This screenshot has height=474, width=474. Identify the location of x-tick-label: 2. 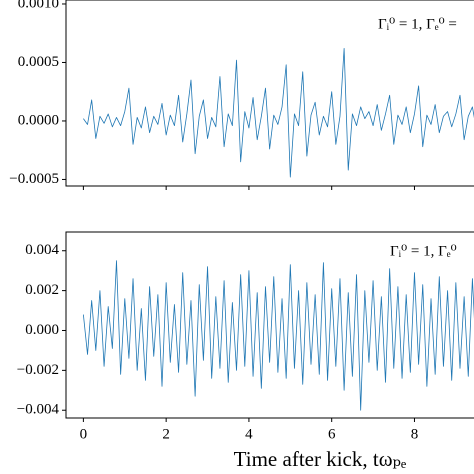
(166, 434).